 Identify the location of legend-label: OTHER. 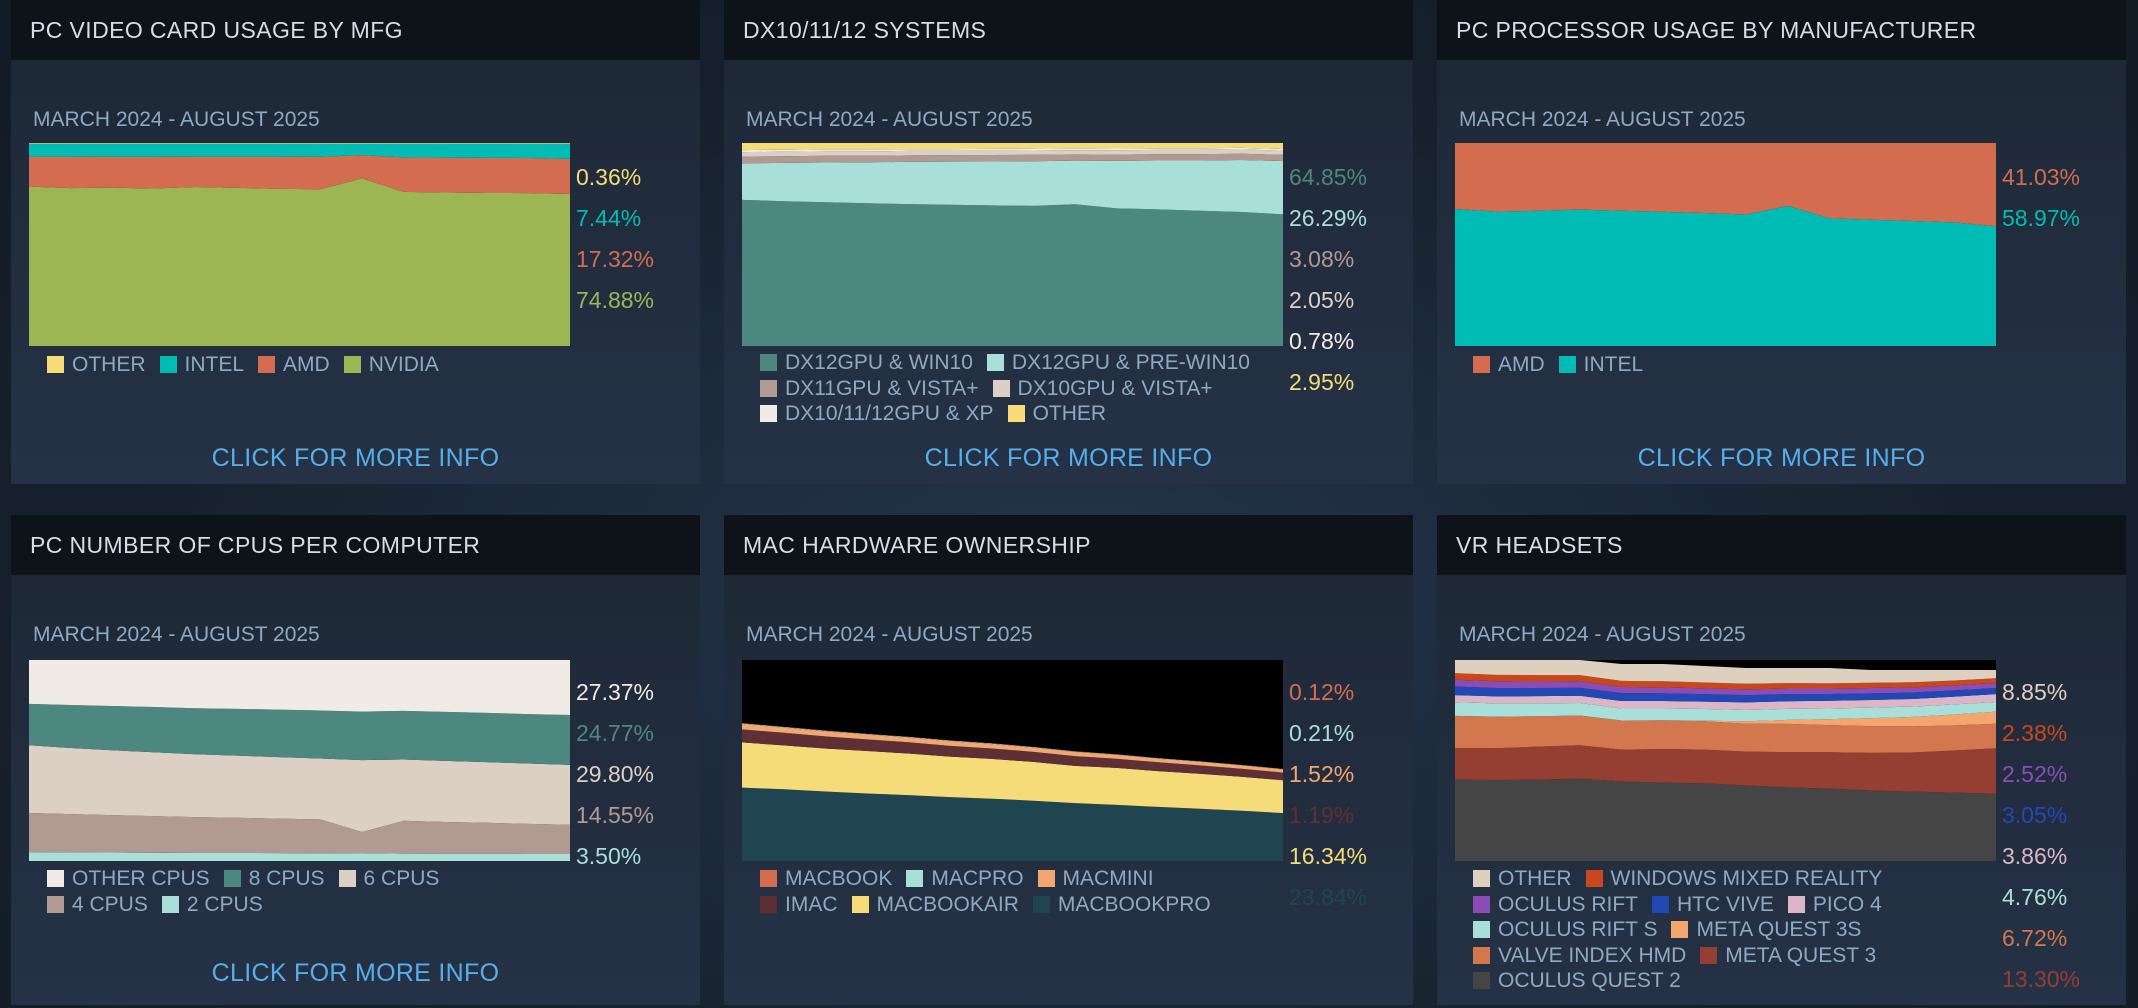
(1535, 878).